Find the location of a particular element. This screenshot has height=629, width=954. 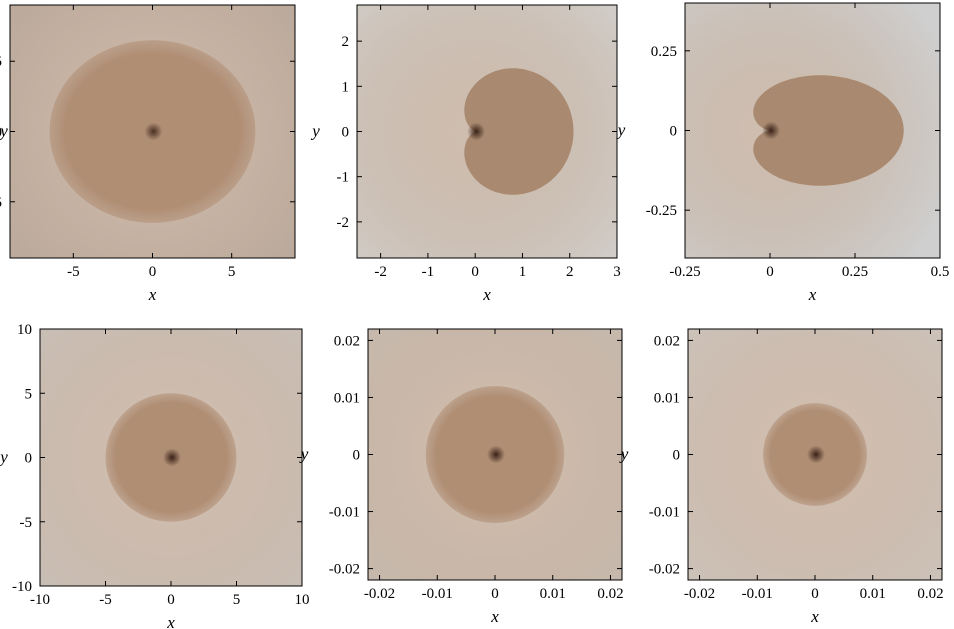

y-tick-label: 0.25 is located at coordinates (664, 52).